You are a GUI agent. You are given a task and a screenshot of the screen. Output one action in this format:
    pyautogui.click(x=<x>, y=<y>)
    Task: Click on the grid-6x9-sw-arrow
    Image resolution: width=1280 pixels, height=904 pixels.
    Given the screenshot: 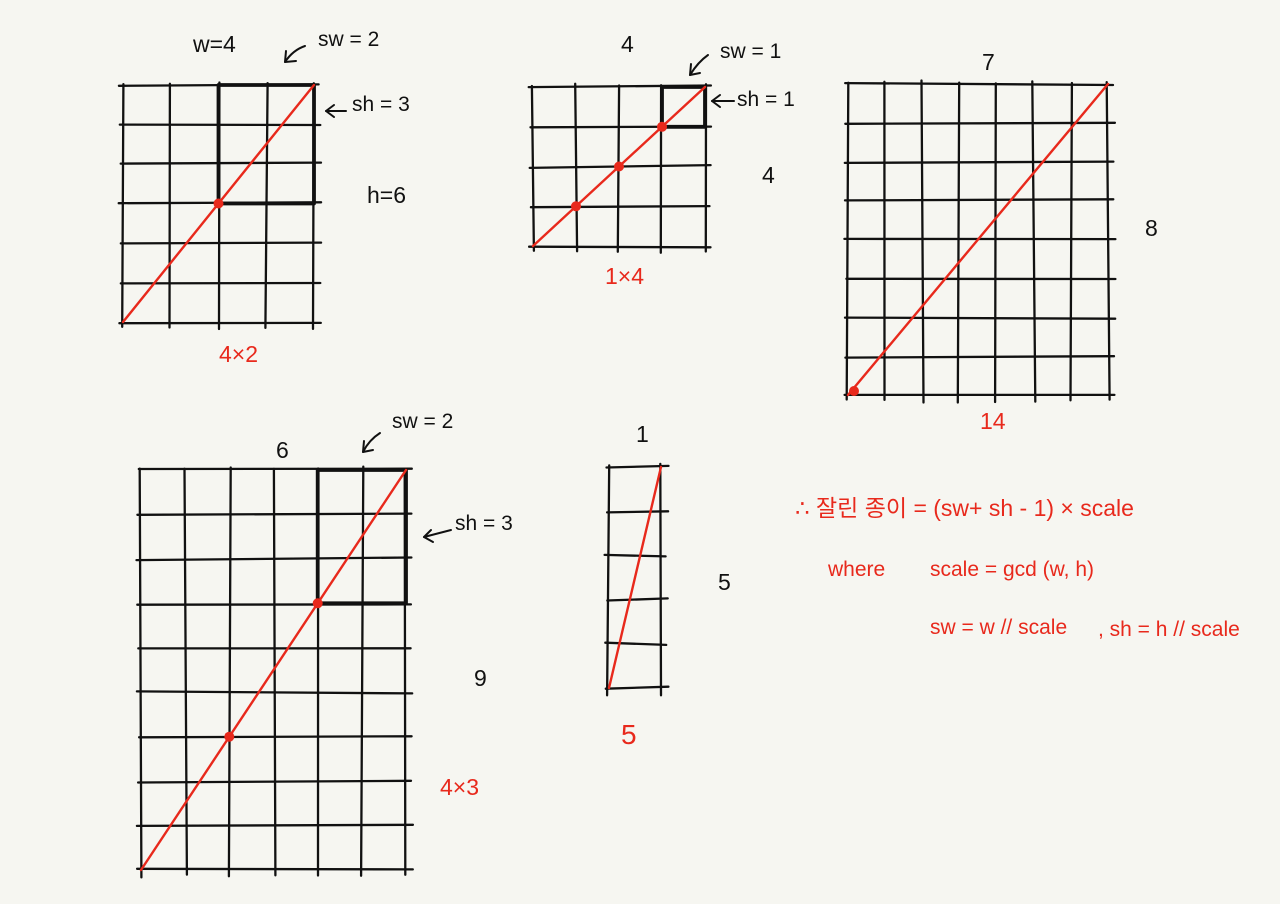 What is the action you would take?
    pyautogui.click(x=371, y=442)
    